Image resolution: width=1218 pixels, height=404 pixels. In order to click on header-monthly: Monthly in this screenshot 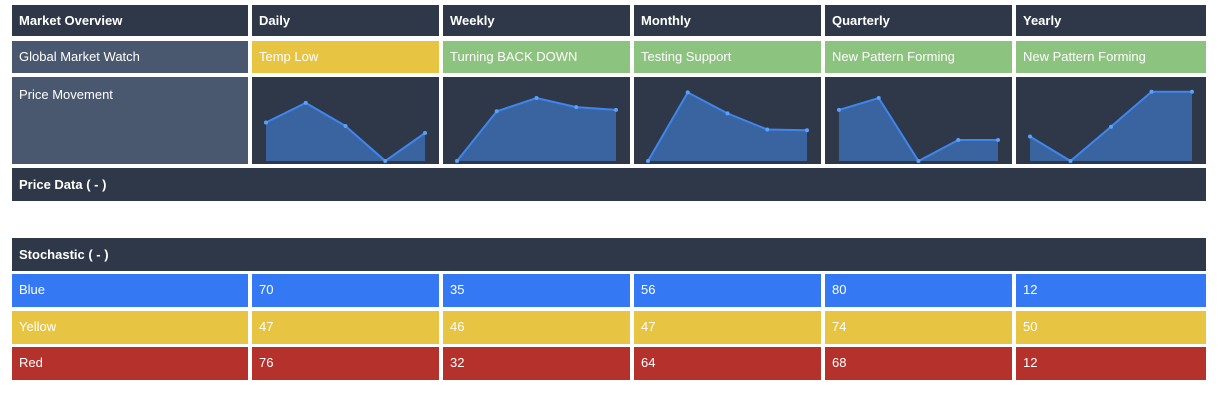, I will do `click(727, 20)`.